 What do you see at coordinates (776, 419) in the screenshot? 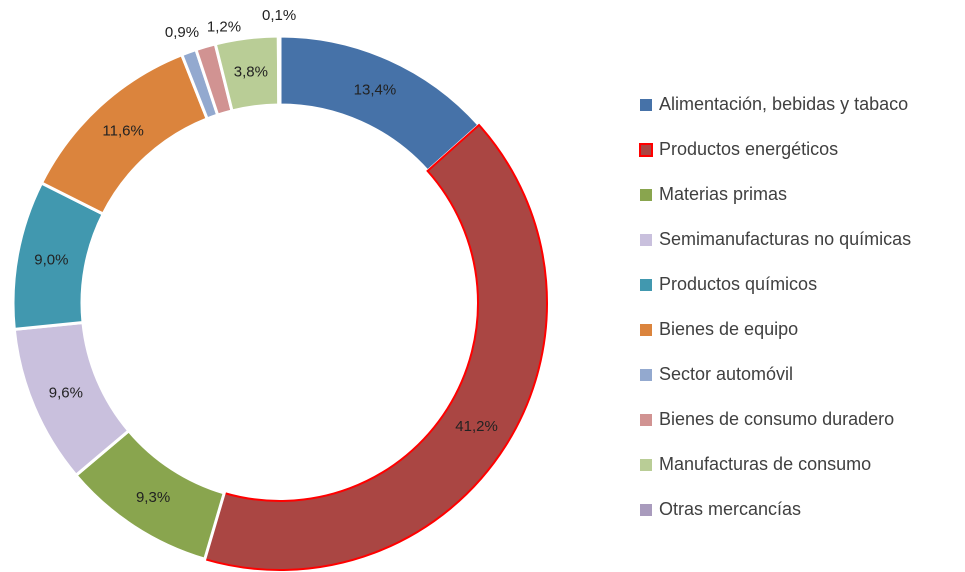
I see `legend-label: Bienes de consumo duradero` at bounding box center [776, 419].